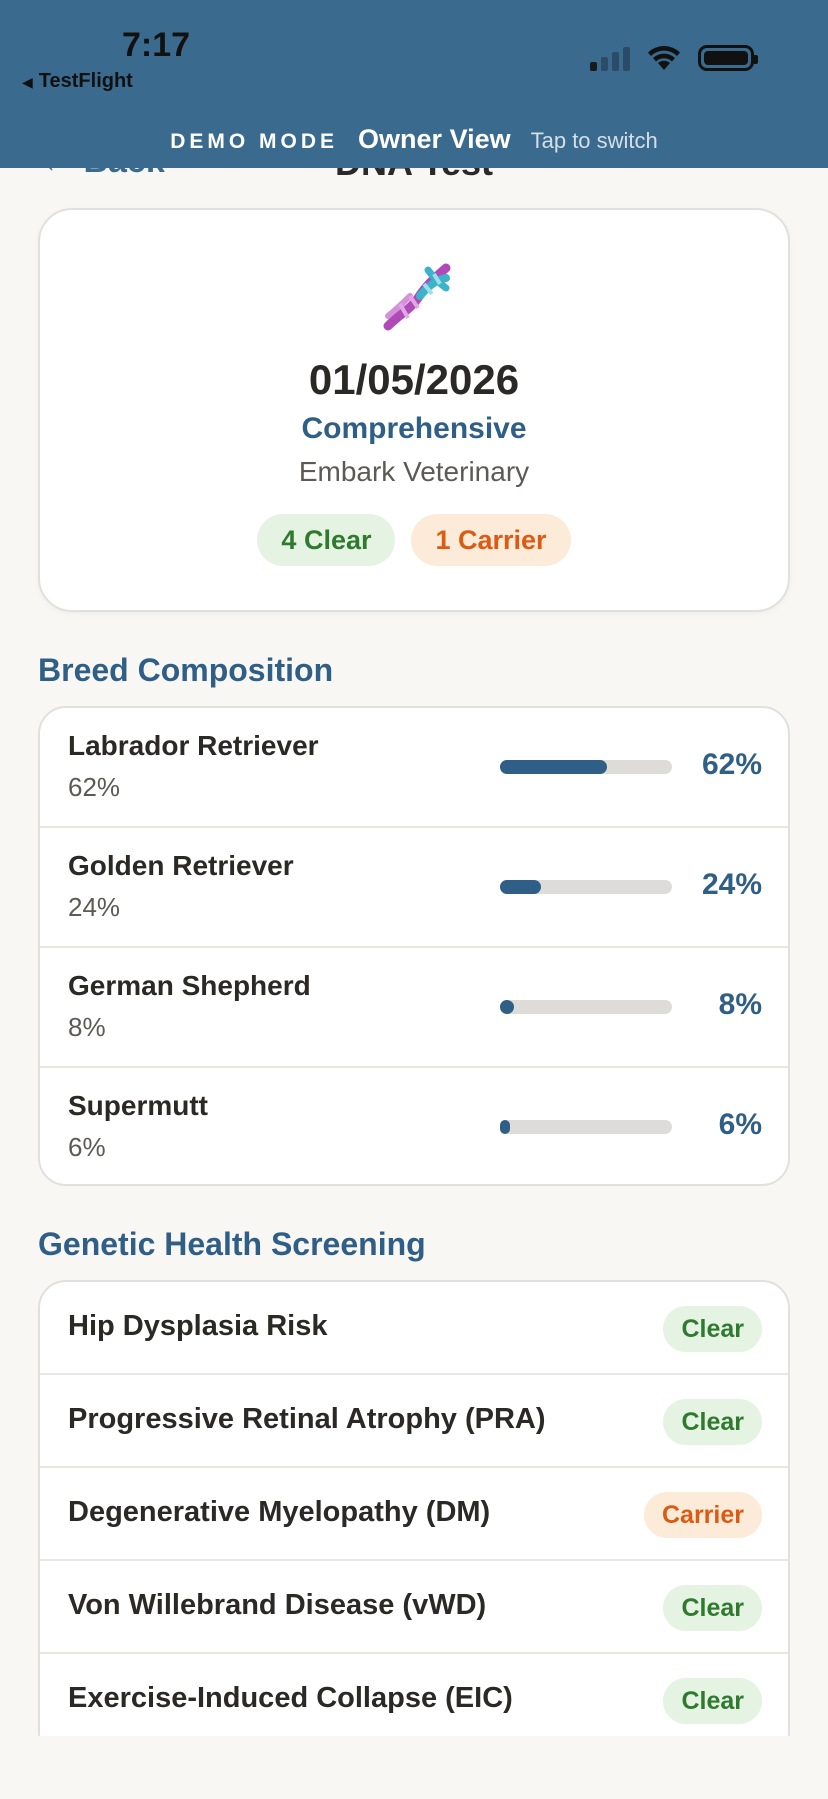 The height and width of the screenshot is (1799, 828). Describe the element at coordinates (728, 58) in the screenshot. I see `battery-icon` at that location.